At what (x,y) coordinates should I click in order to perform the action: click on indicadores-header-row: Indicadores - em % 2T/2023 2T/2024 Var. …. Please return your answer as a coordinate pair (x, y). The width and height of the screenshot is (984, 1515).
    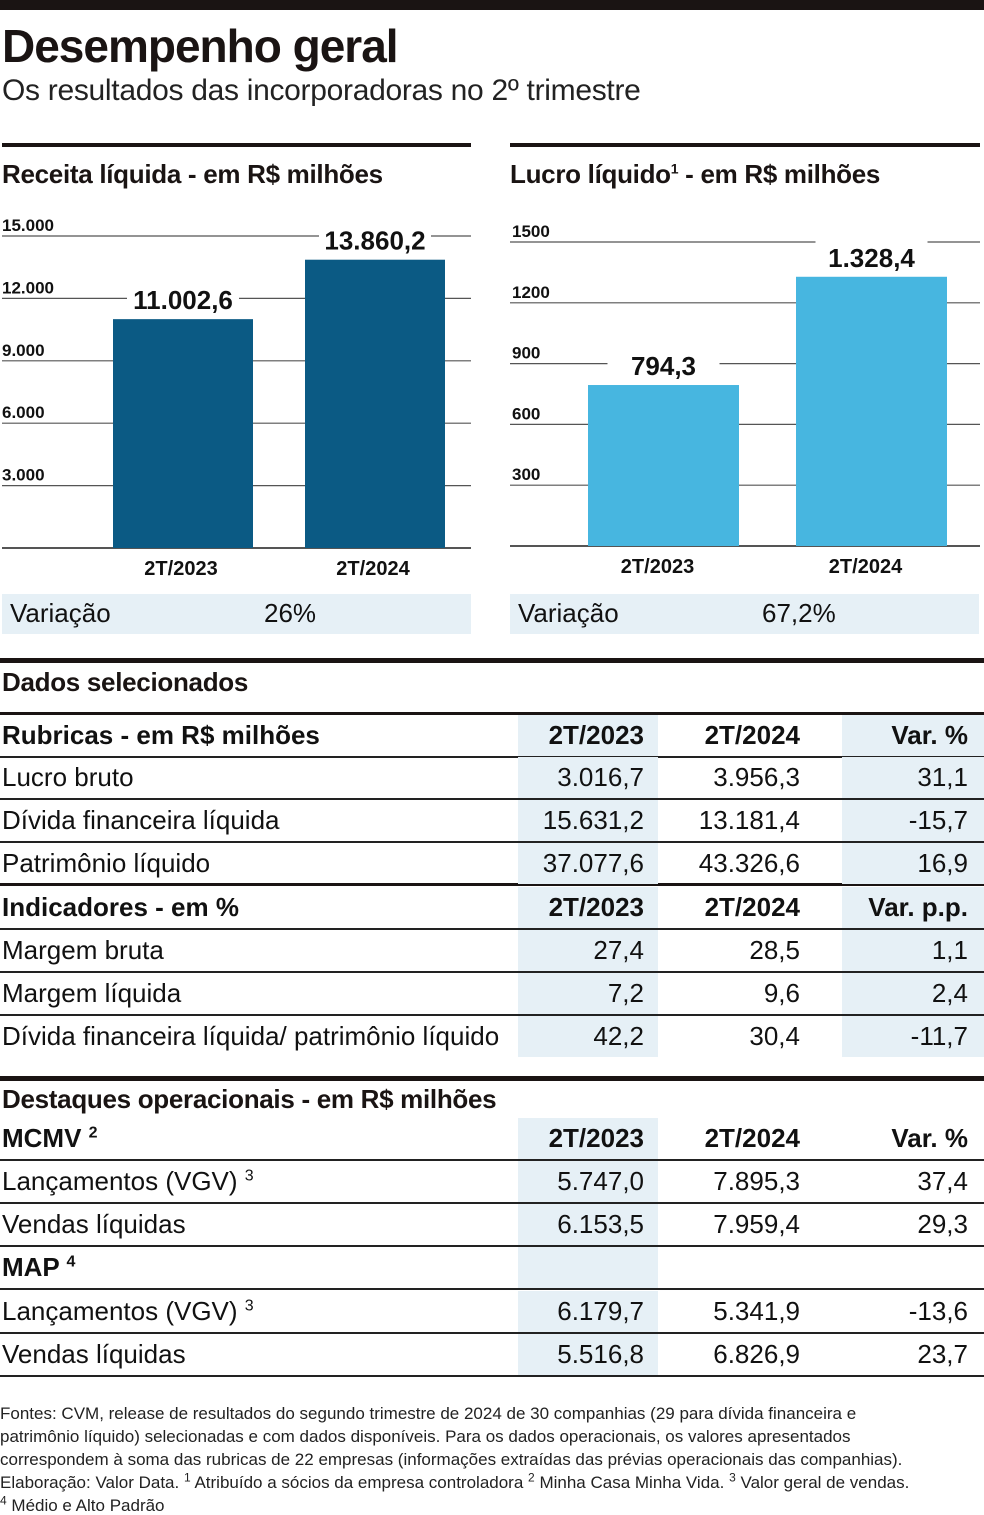
    Looking at the image, I should click on (492, 908).